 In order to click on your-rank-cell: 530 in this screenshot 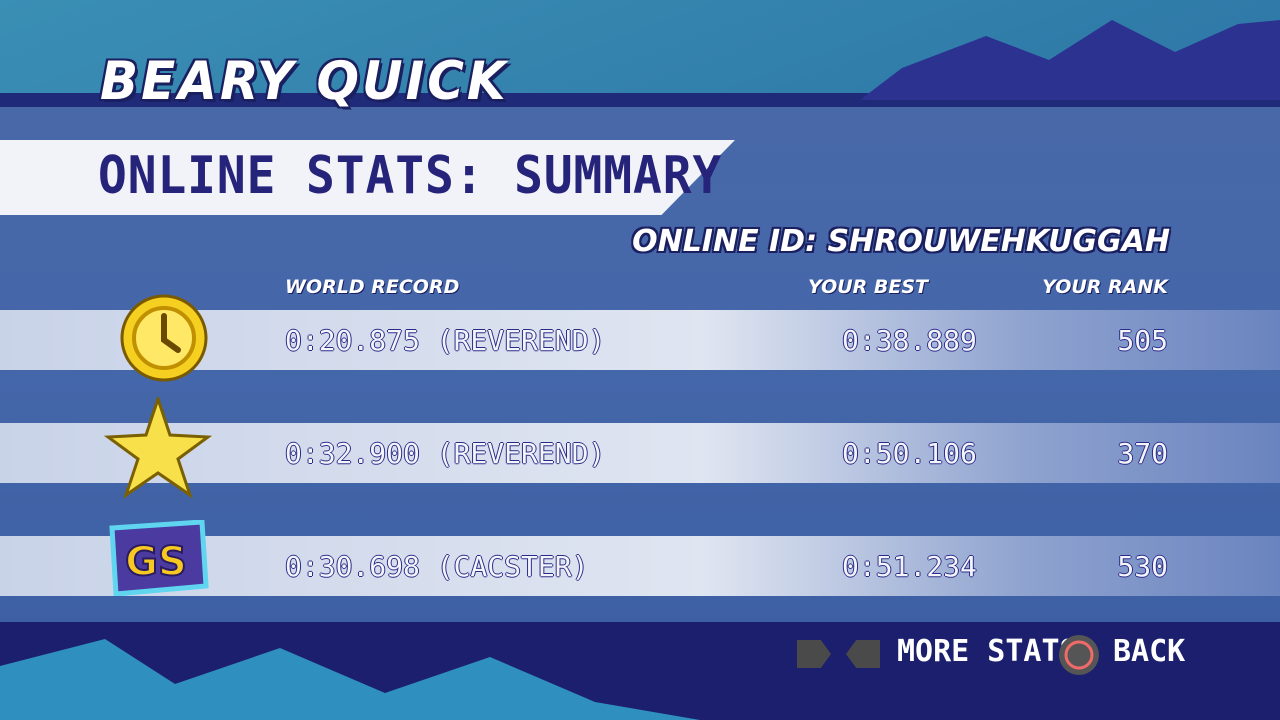, I will do `click(1142, 566)`.